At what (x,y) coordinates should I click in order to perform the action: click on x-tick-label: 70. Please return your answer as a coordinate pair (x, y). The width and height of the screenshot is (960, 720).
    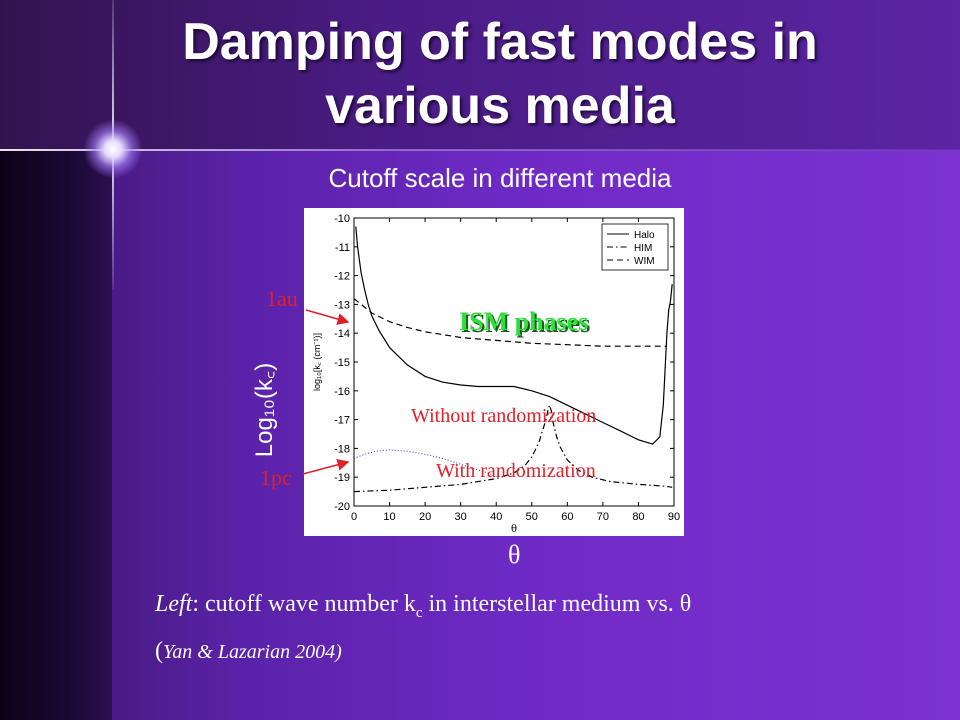
    Looking at the image, I should click on (603, 517).